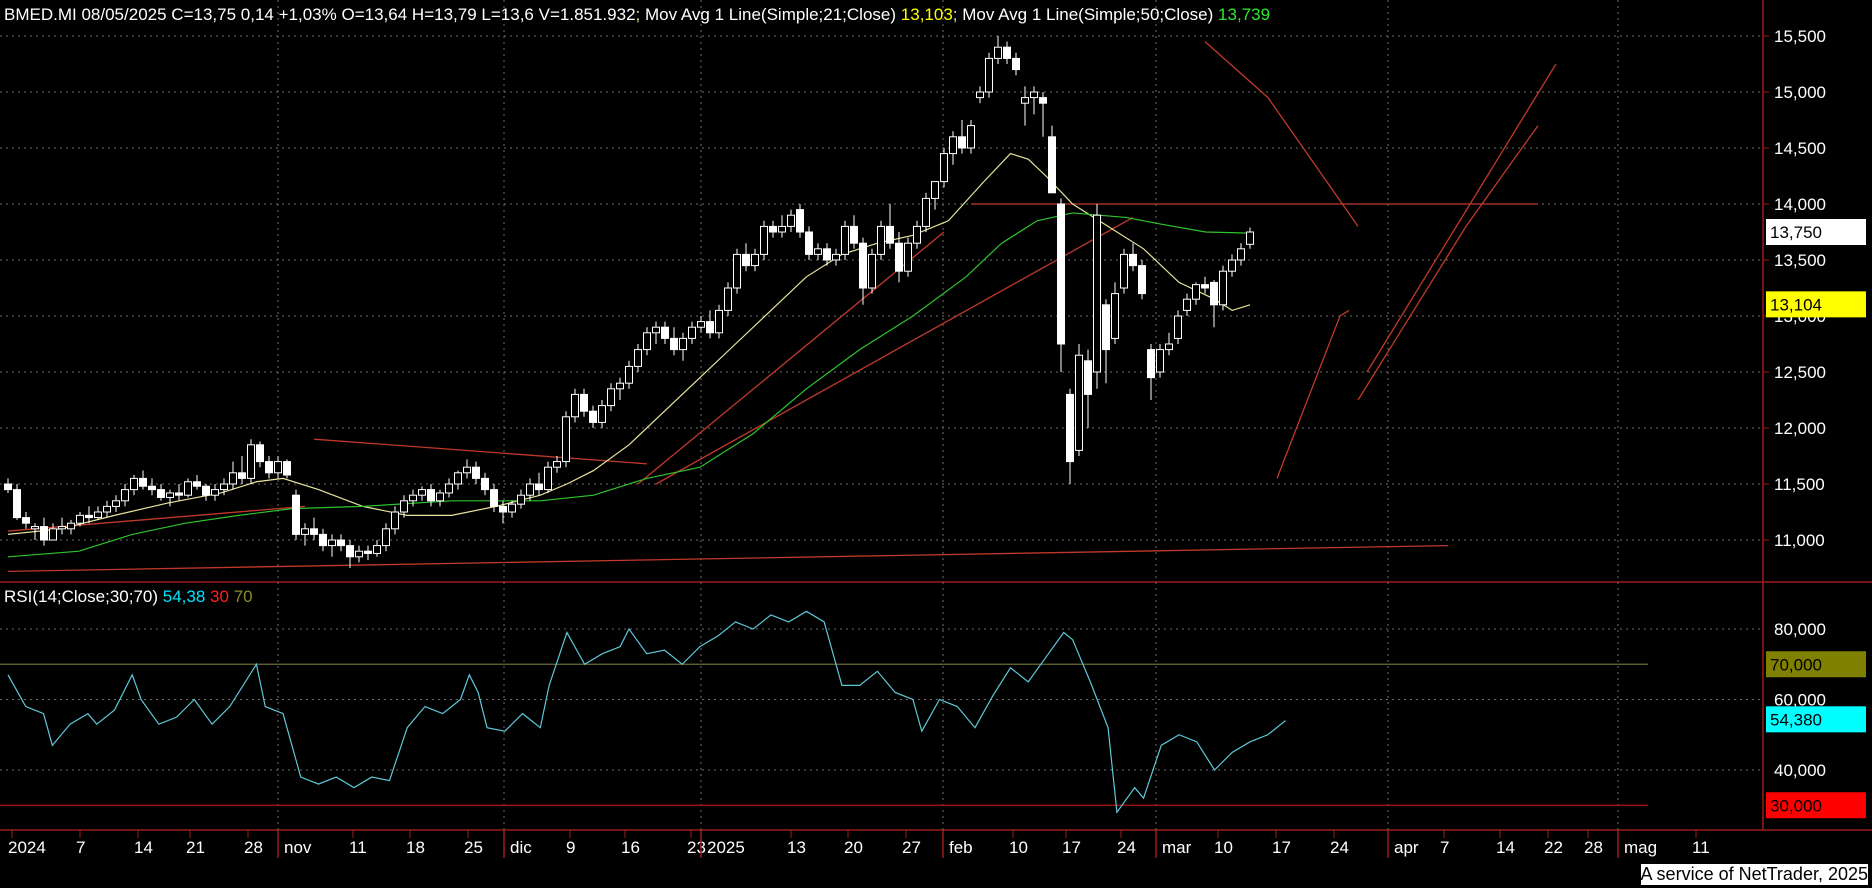 The width and height of the screenshot is (1872, 888). I want to click on footer-credit: A service of NetTrader, 2025, so click(1754, 874).